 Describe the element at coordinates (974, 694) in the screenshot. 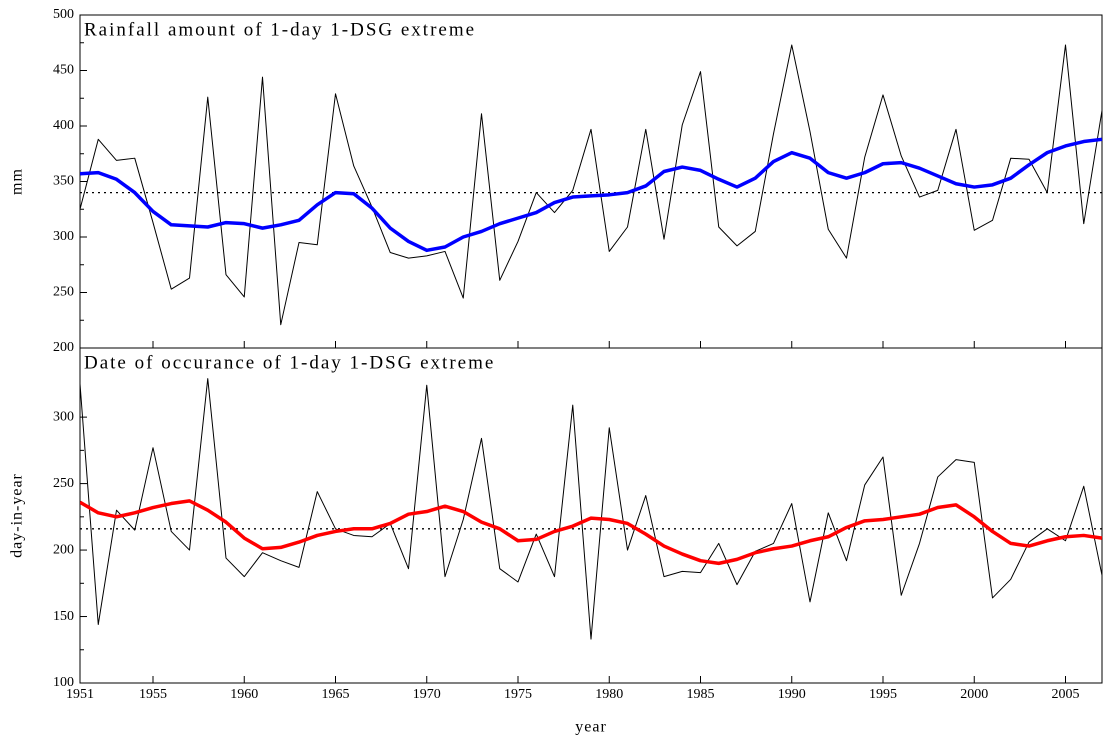

I see `x-tick-label: 2000` at that location.